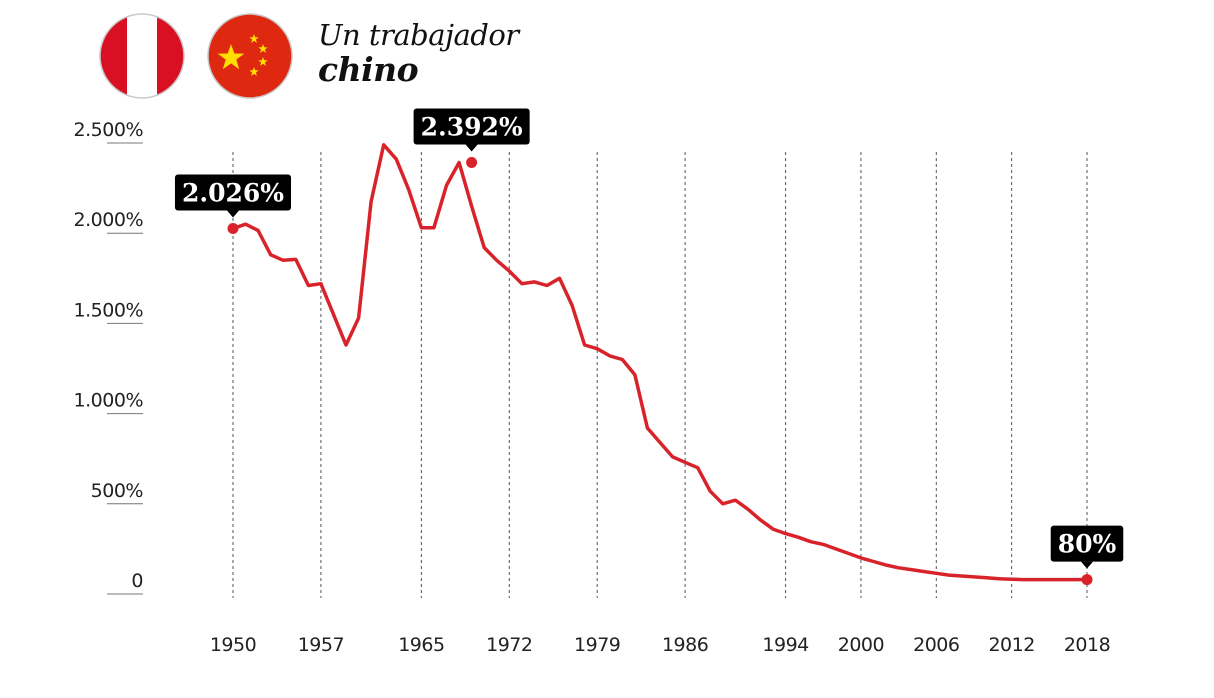 Image resolution: width=1214 pixels, height=698 pixels. What do you see at coordinates (861, 645) in the screenshot?
I see `x-tick-label: 2000` at bounding box center [861, 645].